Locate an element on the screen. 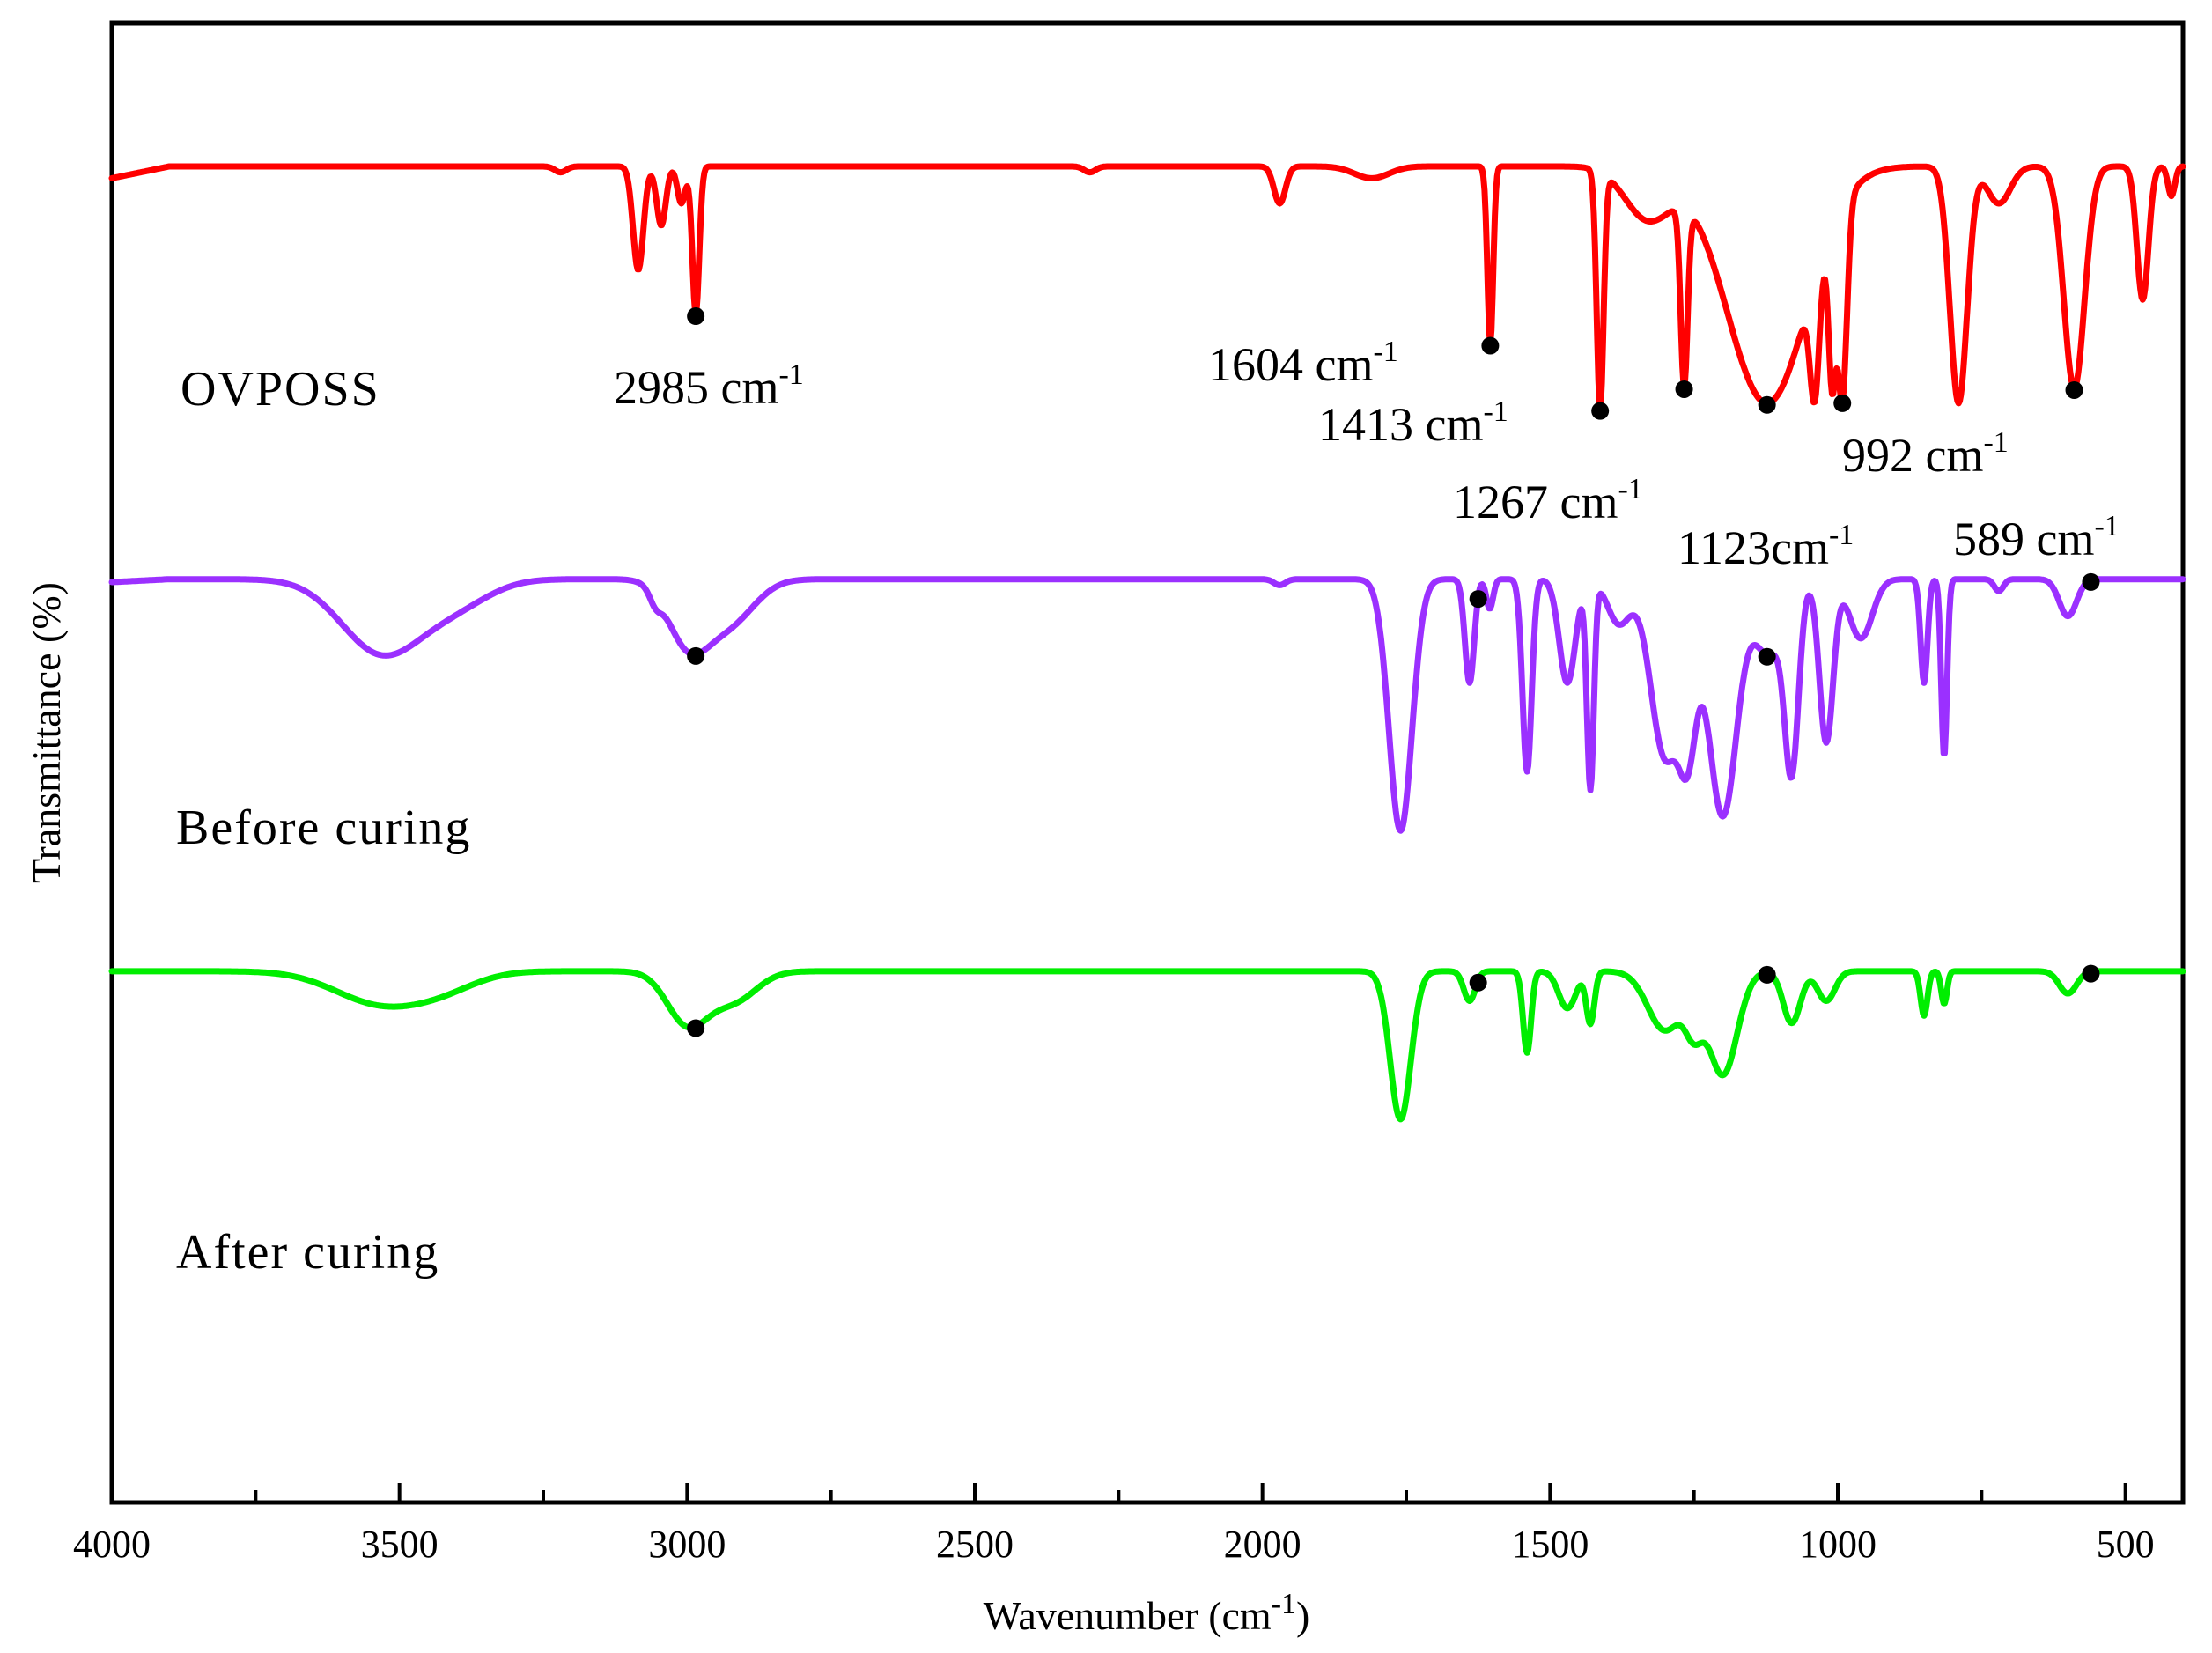  x-axis-title: Wavenumber (cm-1) is located at coordinates (1147, 1613).